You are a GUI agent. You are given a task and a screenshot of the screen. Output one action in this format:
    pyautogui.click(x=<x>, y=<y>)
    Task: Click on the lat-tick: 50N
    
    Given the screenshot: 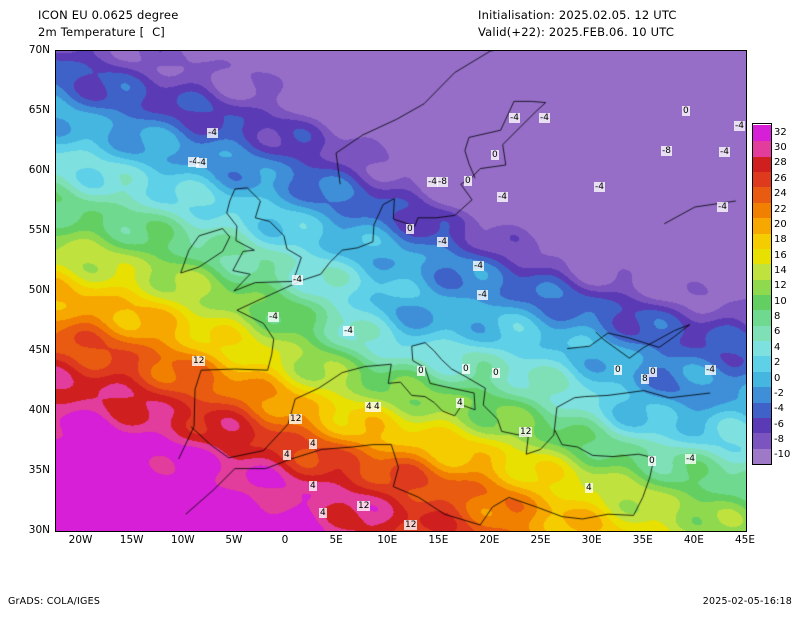 What is the action you would take?
    pyautogui.click(x=39, y=290)
    